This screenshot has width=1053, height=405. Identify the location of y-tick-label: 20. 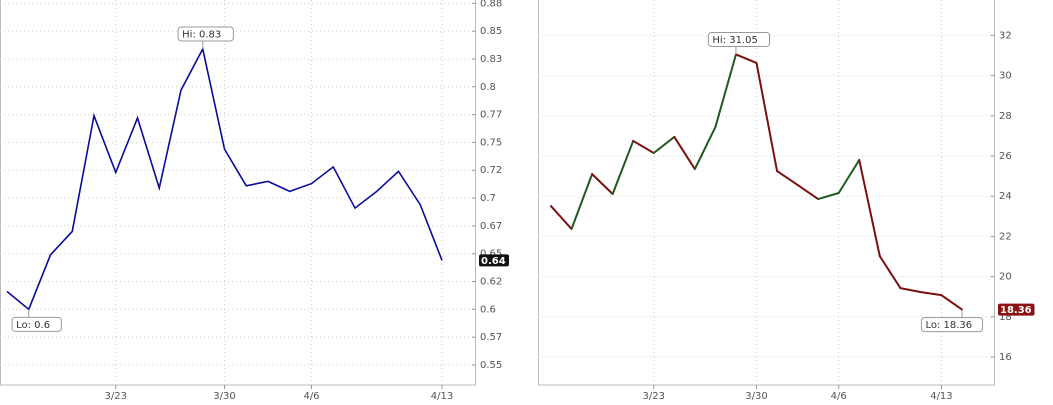
(1005, 277).